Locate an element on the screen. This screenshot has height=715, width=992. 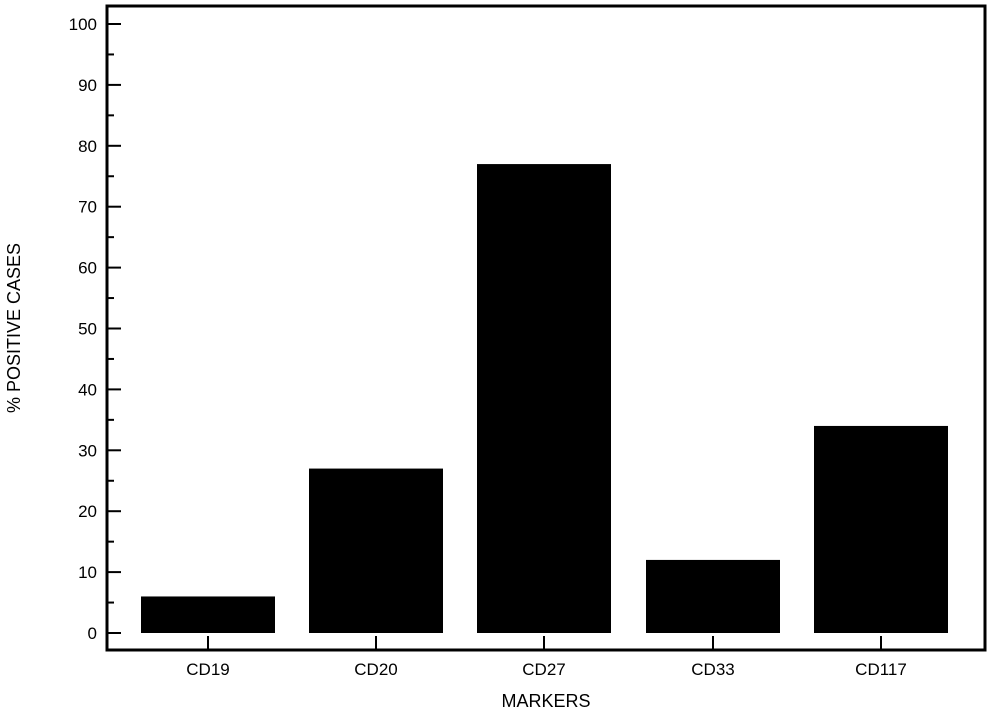
x-axis-ticks: CD19 CD20 CD27 CD33 CD117 is located at coordinates (546, 657).